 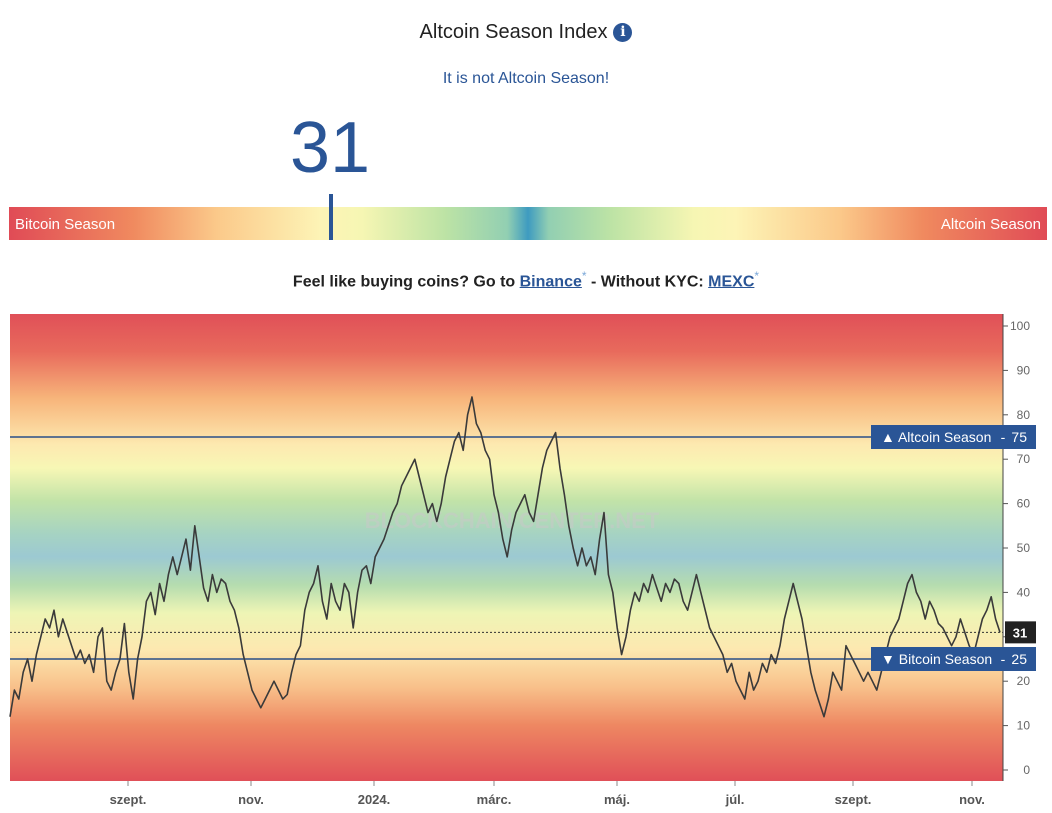 I want to click on season-status: It is not Altcoin Season!, so click(x=526, y=78).